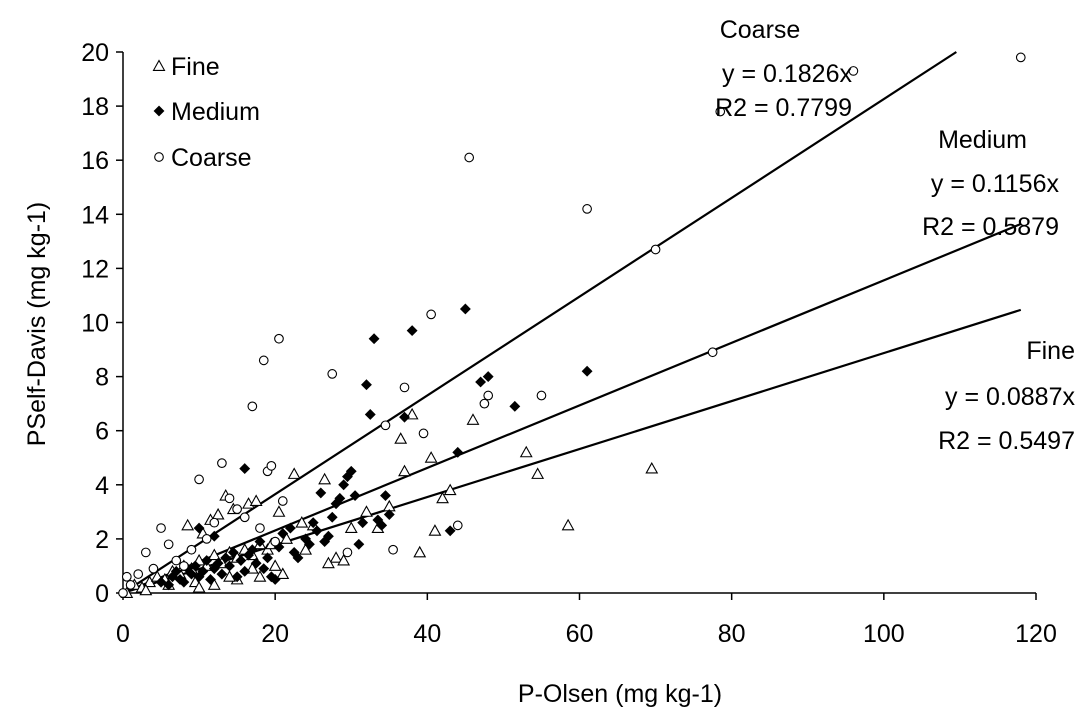 This screenshot has width=1081, height=715. Describe the element at coordinates (884, 634) in the screenshot. I see `x-tick-label: 100` at that location.